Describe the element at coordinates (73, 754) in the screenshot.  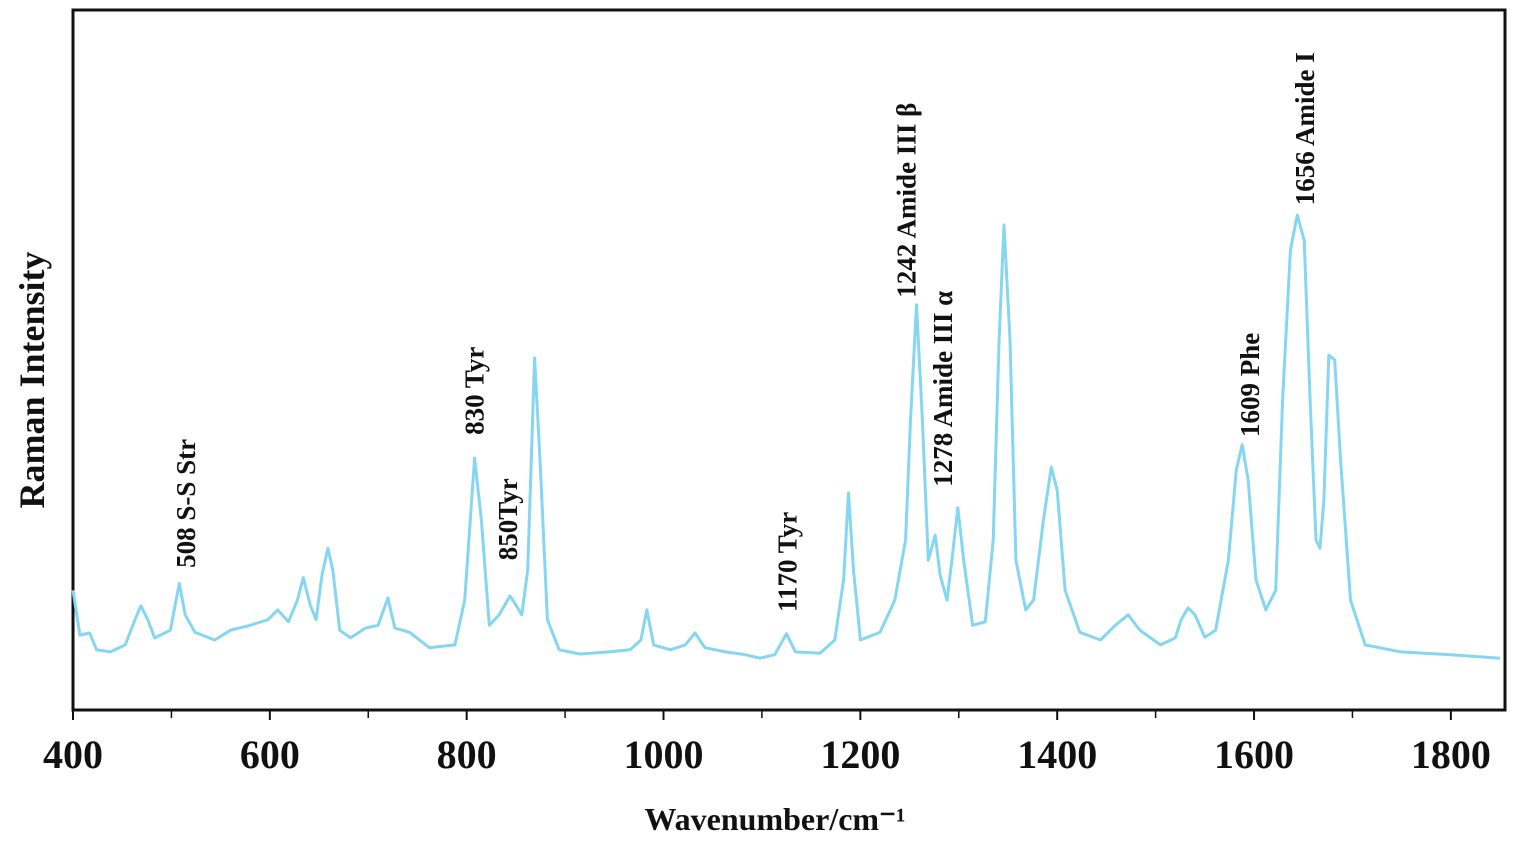
I see `x-tick-label: 400` at that location.